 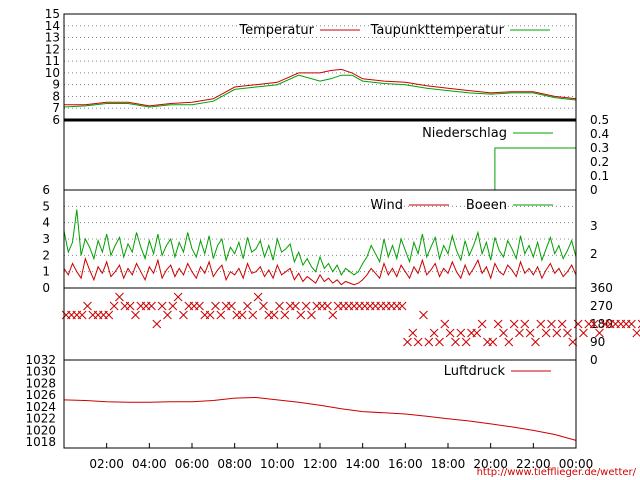 I want to click on pressure-y-tick-label: 1018, so click(x=40, y=442).